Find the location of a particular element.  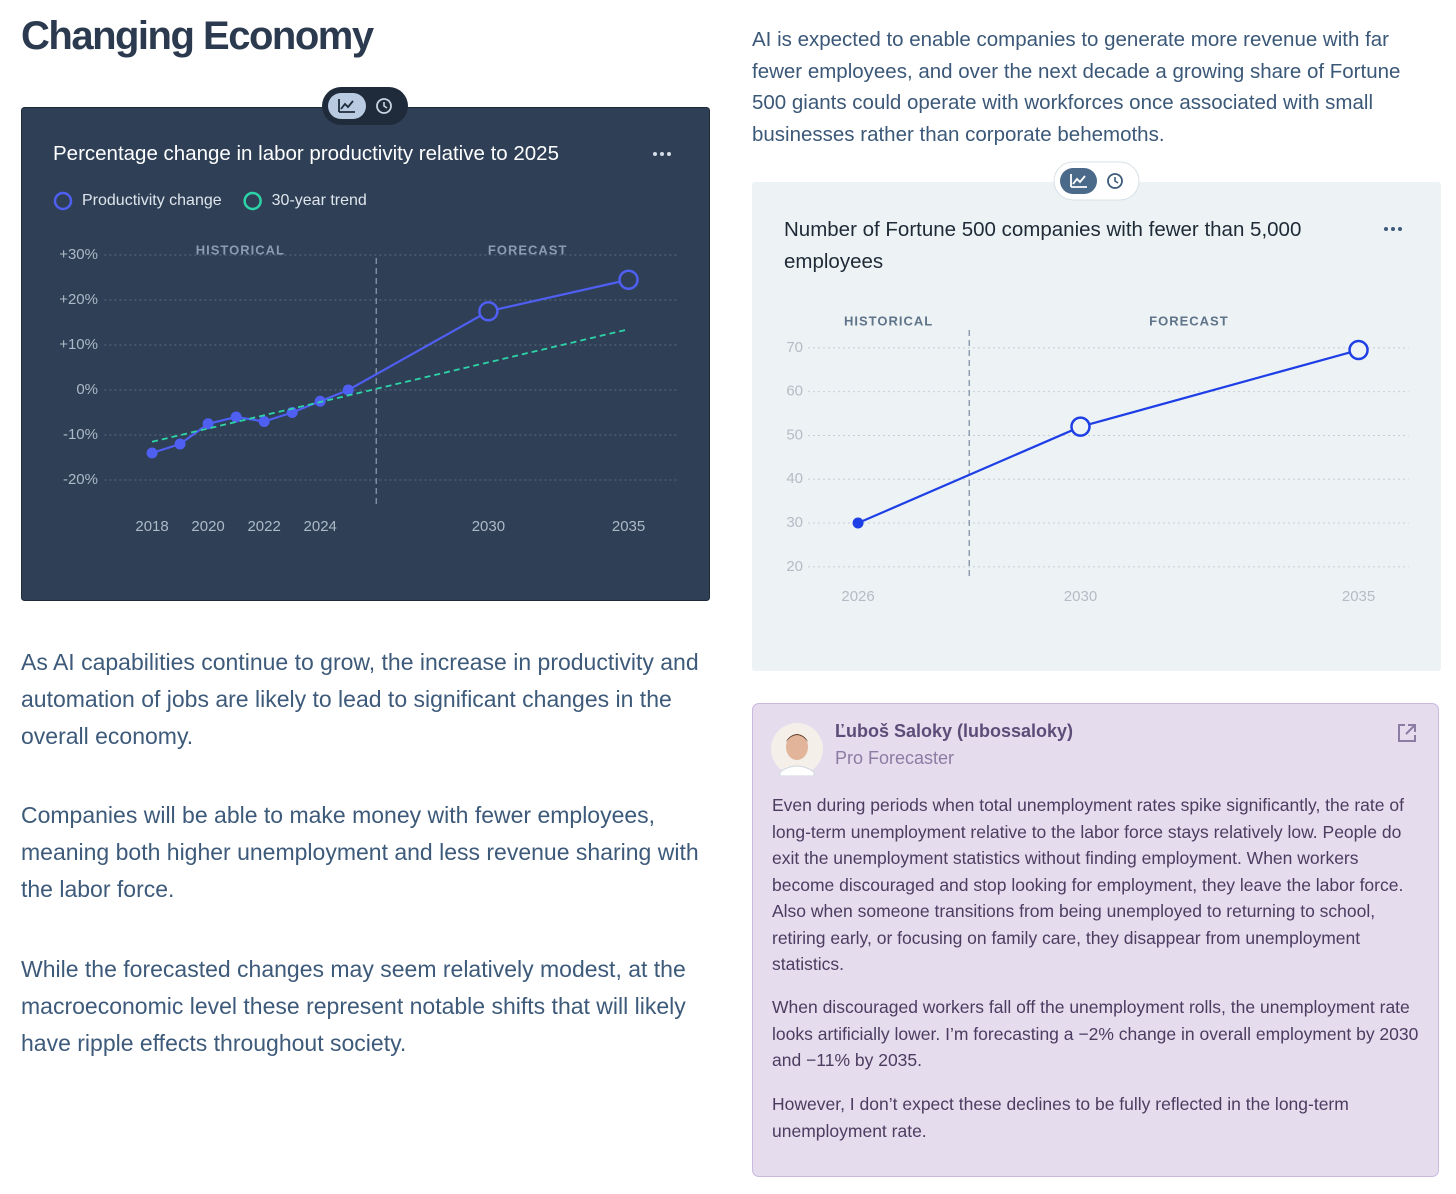

y-tick-label: 60 is located at coordinates (794, 391).